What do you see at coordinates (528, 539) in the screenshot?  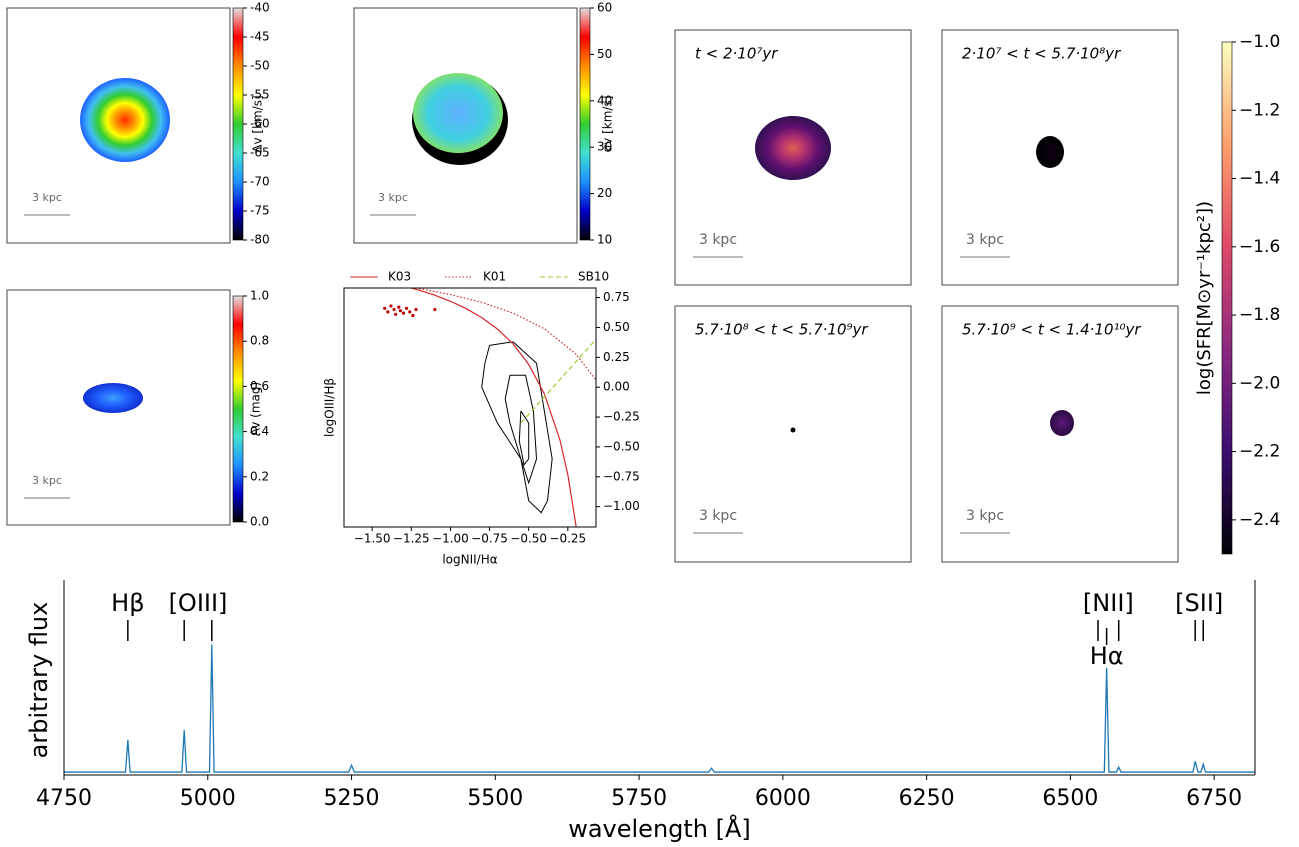 I see `x-tick-label: −0.50` at bounding box center [528, 539].